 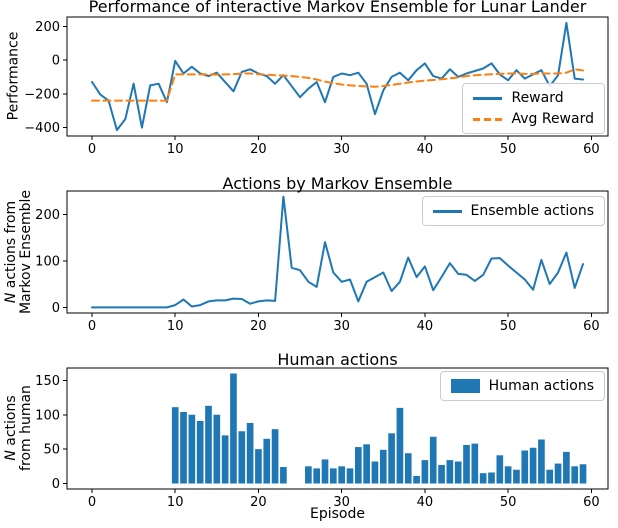 I want to click on y-tick-label: −400, so click(x=42, y=128).